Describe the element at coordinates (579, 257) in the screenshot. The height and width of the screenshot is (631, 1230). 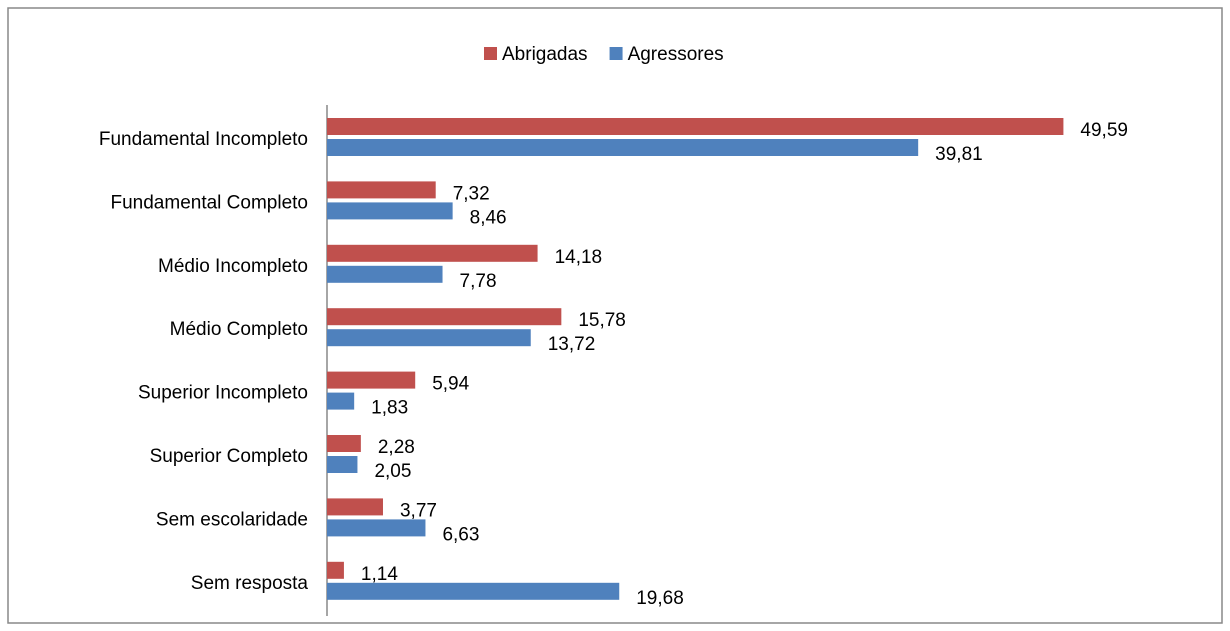
I see `data-label: 14,18` at that location.